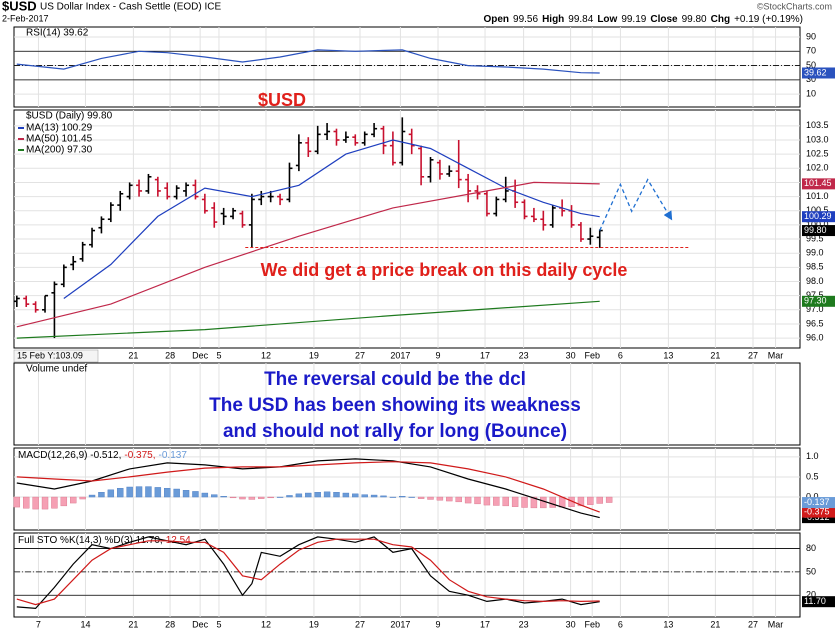  I want to click on quote-part: Chg, so click(720, 19).